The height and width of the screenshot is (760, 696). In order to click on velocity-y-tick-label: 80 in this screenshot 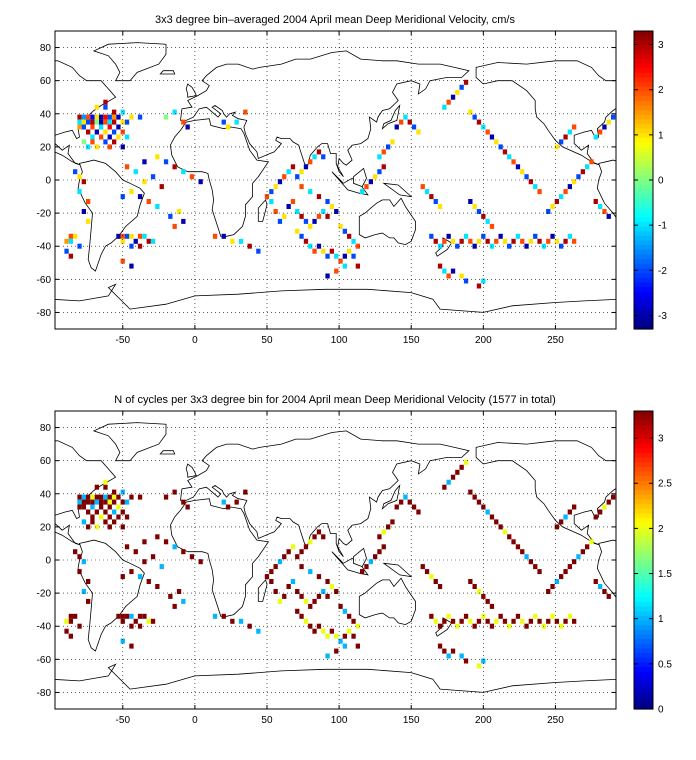, I will do `click(46, 48)`.